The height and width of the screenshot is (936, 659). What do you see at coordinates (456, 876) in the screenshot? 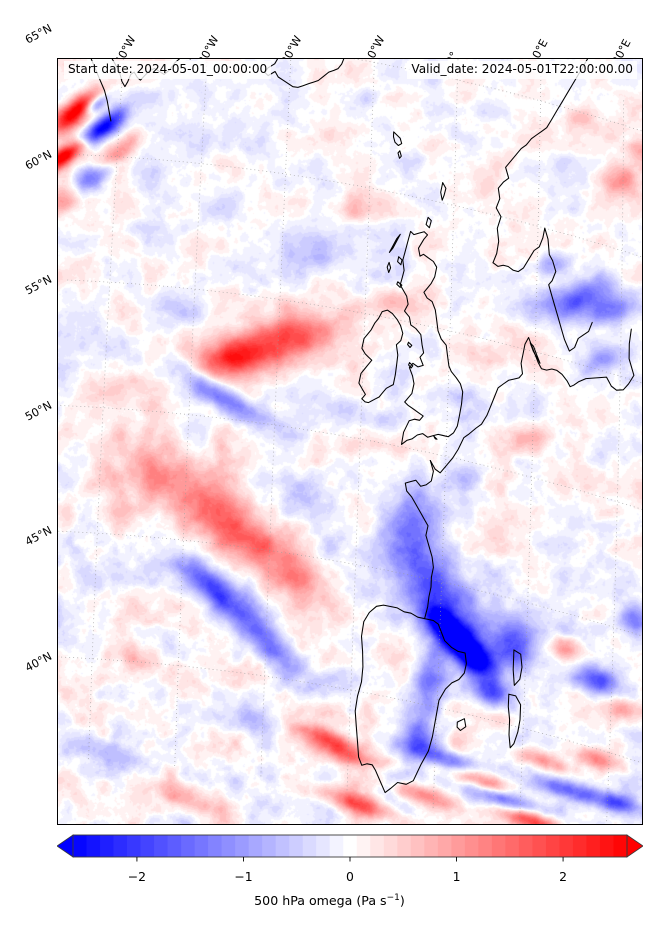
I see `colorbar-tick-1: 1` at bounding box center [456, 876].